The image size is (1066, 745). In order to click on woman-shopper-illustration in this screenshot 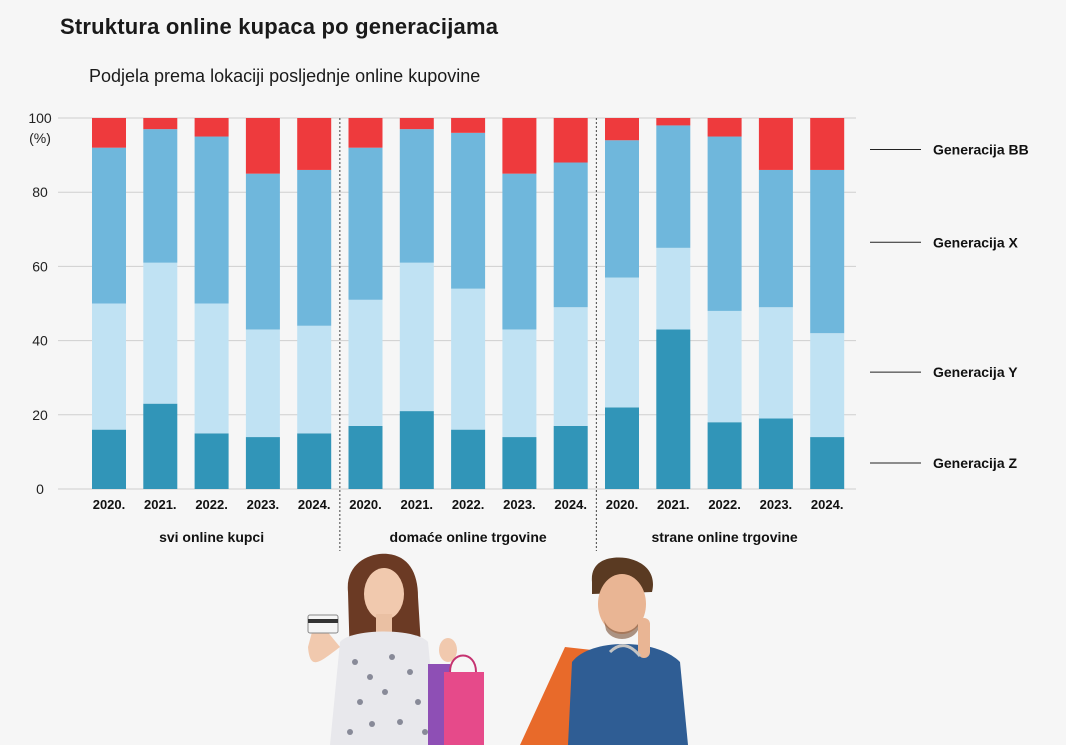, I will do `click(395, 649)`.